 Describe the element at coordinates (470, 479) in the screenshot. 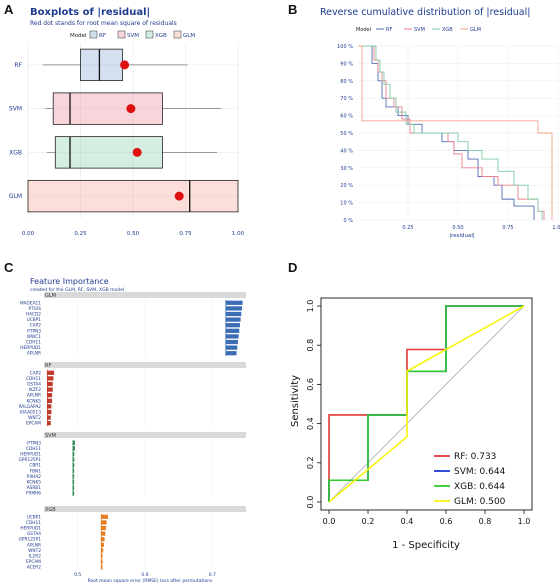

I see `legend-d: RF: 0.733 SVM: 0.644 XGB: 0.644 GLM: 0.500` at that location.